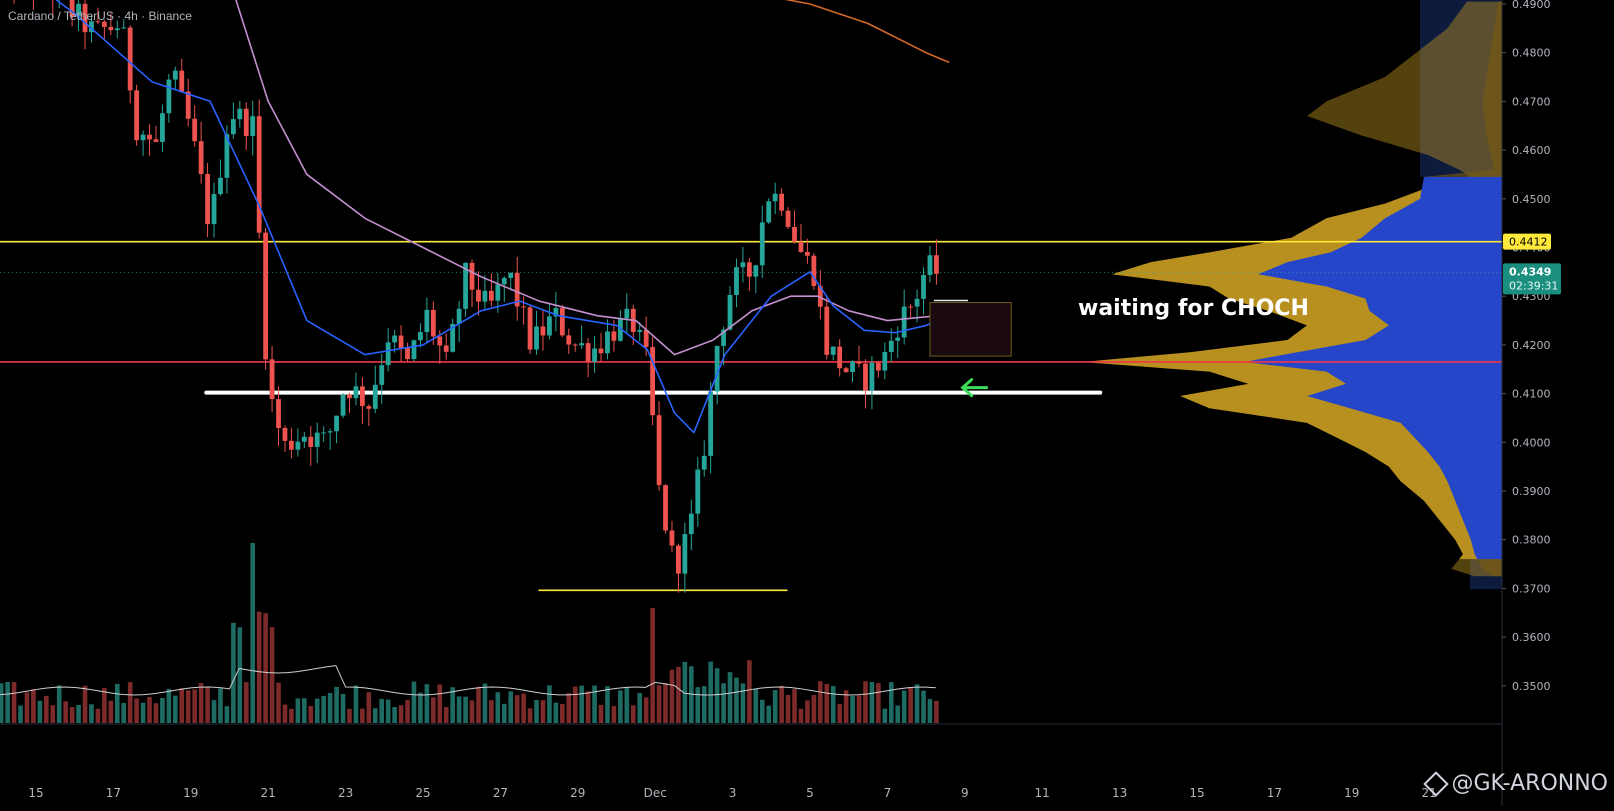 The height and width of the screenshot is (811, 1614). Describe the element at coordinates (1531, 588) in the screenshot. I see `y-tick-label: 0.3700` at that location.